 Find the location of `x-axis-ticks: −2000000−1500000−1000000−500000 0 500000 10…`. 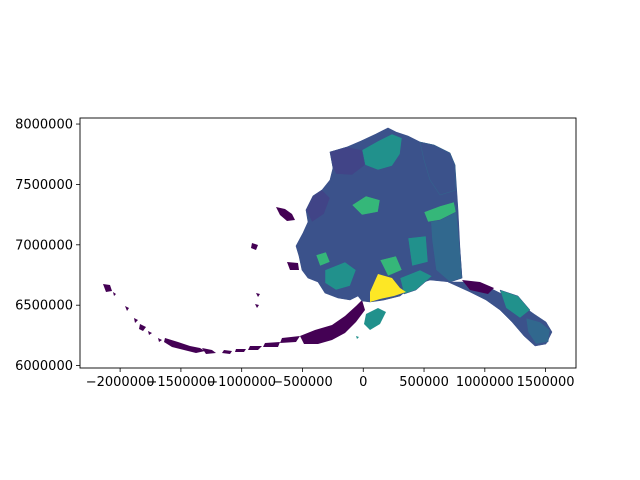

x-axis-ticks: −2000000−1500000−1000000−500000 0 500000 10… is located at coordinates (330, 379).